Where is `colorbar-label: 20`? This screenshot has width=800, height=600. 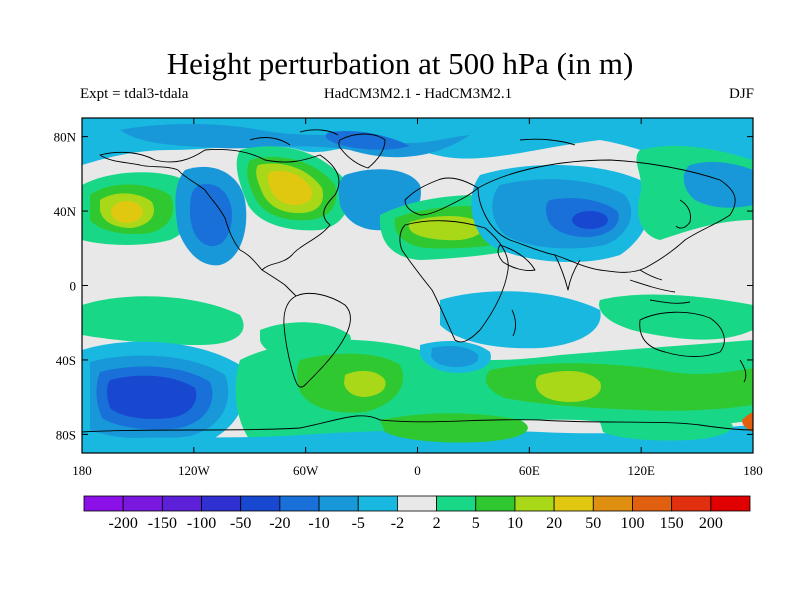 colorbar-label: 20 is located at coordinates (554, 523).